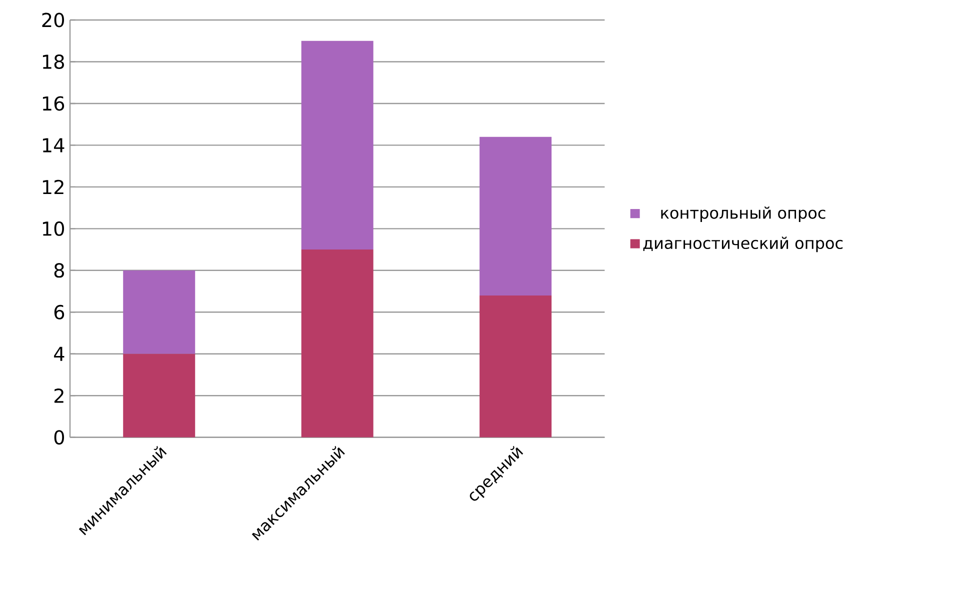 The height and width of the screenshot is (600, 960). I want to click on y-tick-label: 0, so click(59, 437).